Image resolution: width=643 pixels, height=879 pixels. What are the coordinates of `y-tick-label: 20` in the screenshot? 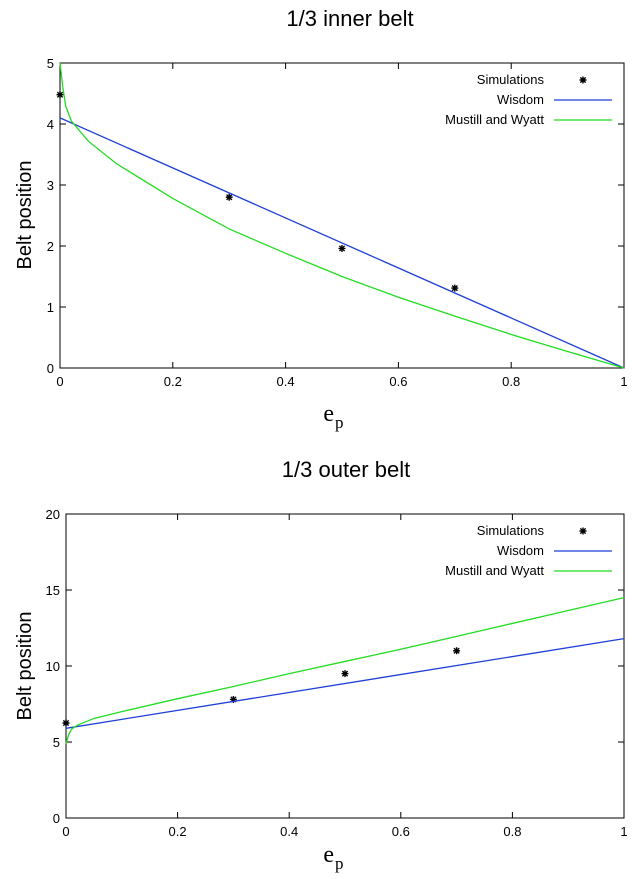 It's located at (53, 514).